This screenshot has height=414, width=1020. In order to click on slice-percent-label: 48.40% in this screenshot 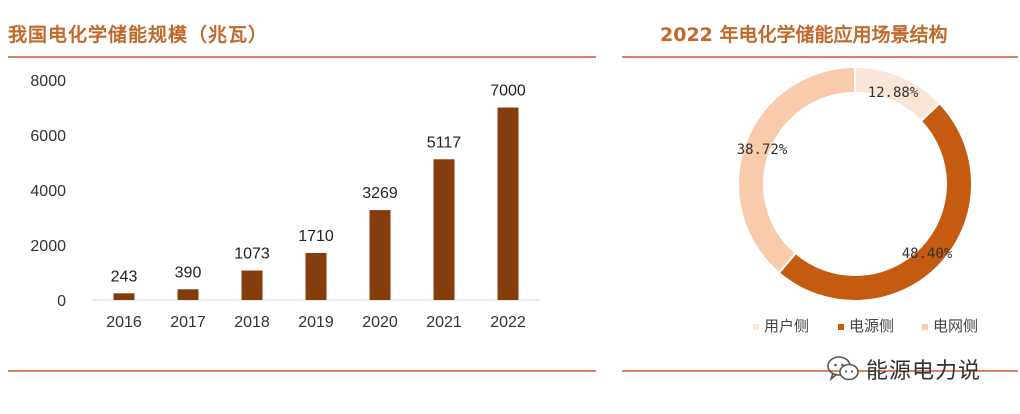, I will do `click(927, 254)`.